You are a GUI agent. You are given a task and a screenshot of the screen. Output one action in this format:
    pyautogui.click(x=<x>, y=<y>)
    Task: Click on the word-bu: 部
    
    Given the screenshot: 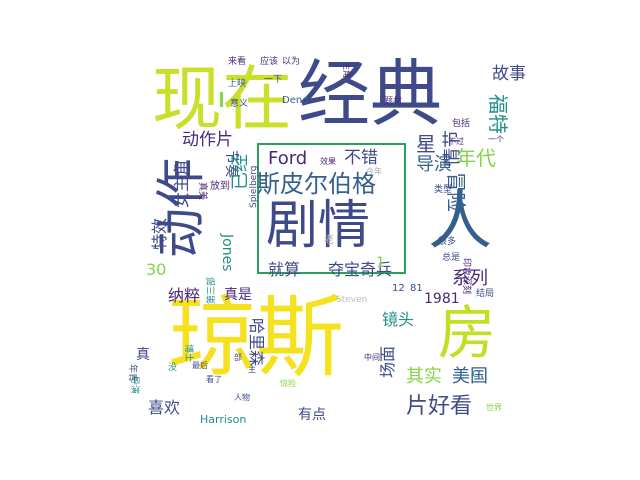 What is the action you would take?
    pyautogui.click(x=238, y=357)
    